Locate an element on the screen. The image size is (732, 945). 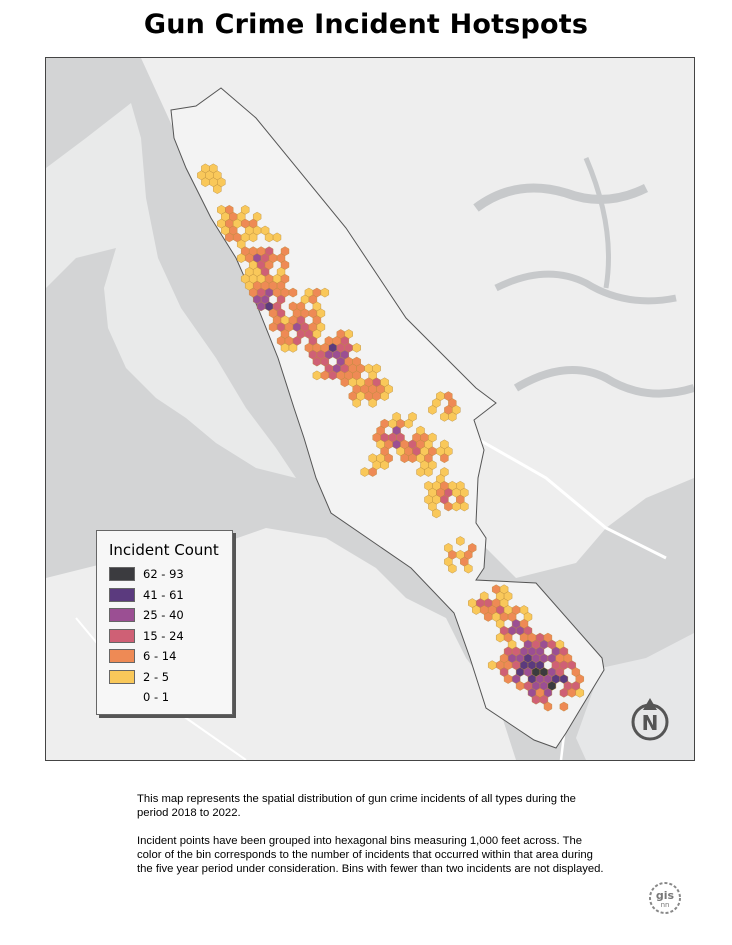
legend-label: 25 - 40 is located at coordinates (163, 615).